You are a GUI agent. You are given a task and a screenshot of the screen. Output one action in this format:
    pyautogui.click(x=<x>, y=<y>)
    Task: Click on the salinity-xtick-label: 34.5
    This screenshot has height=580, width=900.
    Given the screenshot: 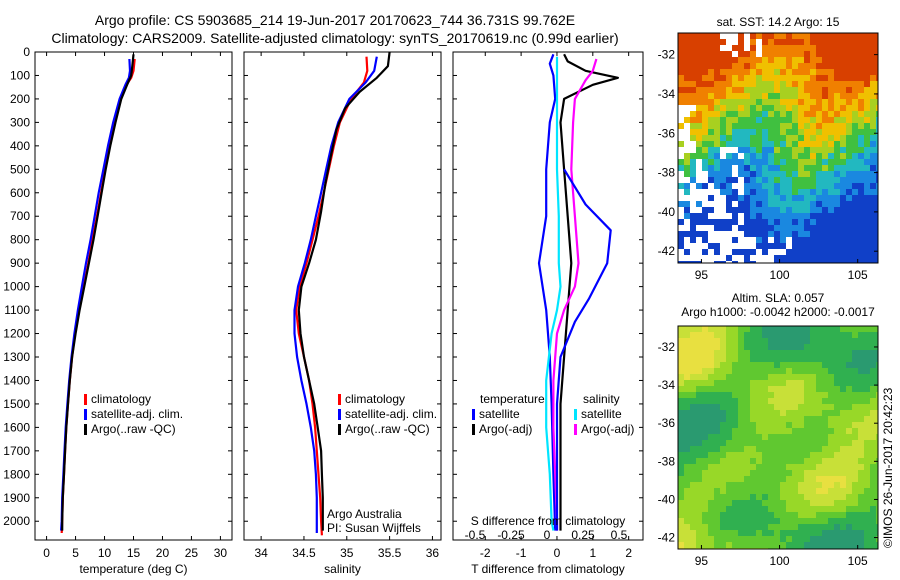 What is the action you would take?
    pyautogui.click(x=304, y=553)
    